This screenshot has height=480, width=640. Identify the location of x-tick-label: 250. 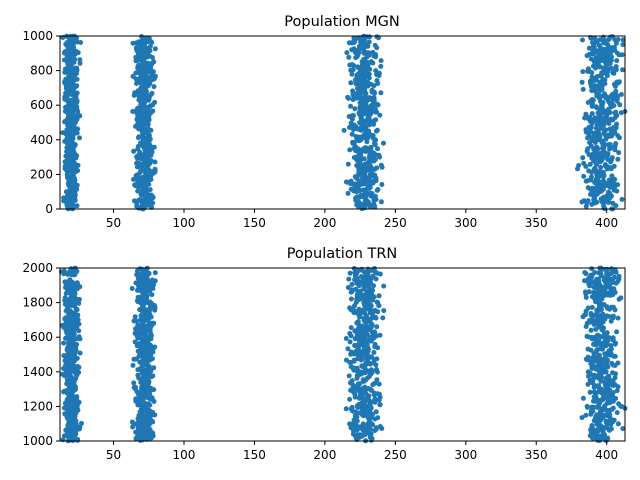
(395, 223).